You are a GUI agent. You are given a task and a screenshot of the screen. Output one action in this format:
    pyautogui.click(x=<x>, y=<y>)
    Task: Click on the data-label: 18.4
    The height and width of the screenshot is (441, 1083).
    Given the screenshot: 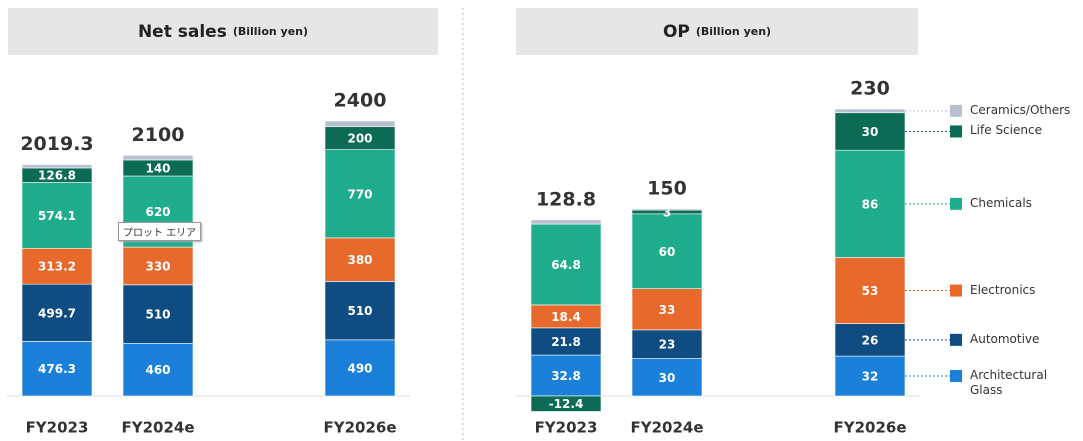 What is the action you would take?
    pyautogui.click(x=566, y=317)
    